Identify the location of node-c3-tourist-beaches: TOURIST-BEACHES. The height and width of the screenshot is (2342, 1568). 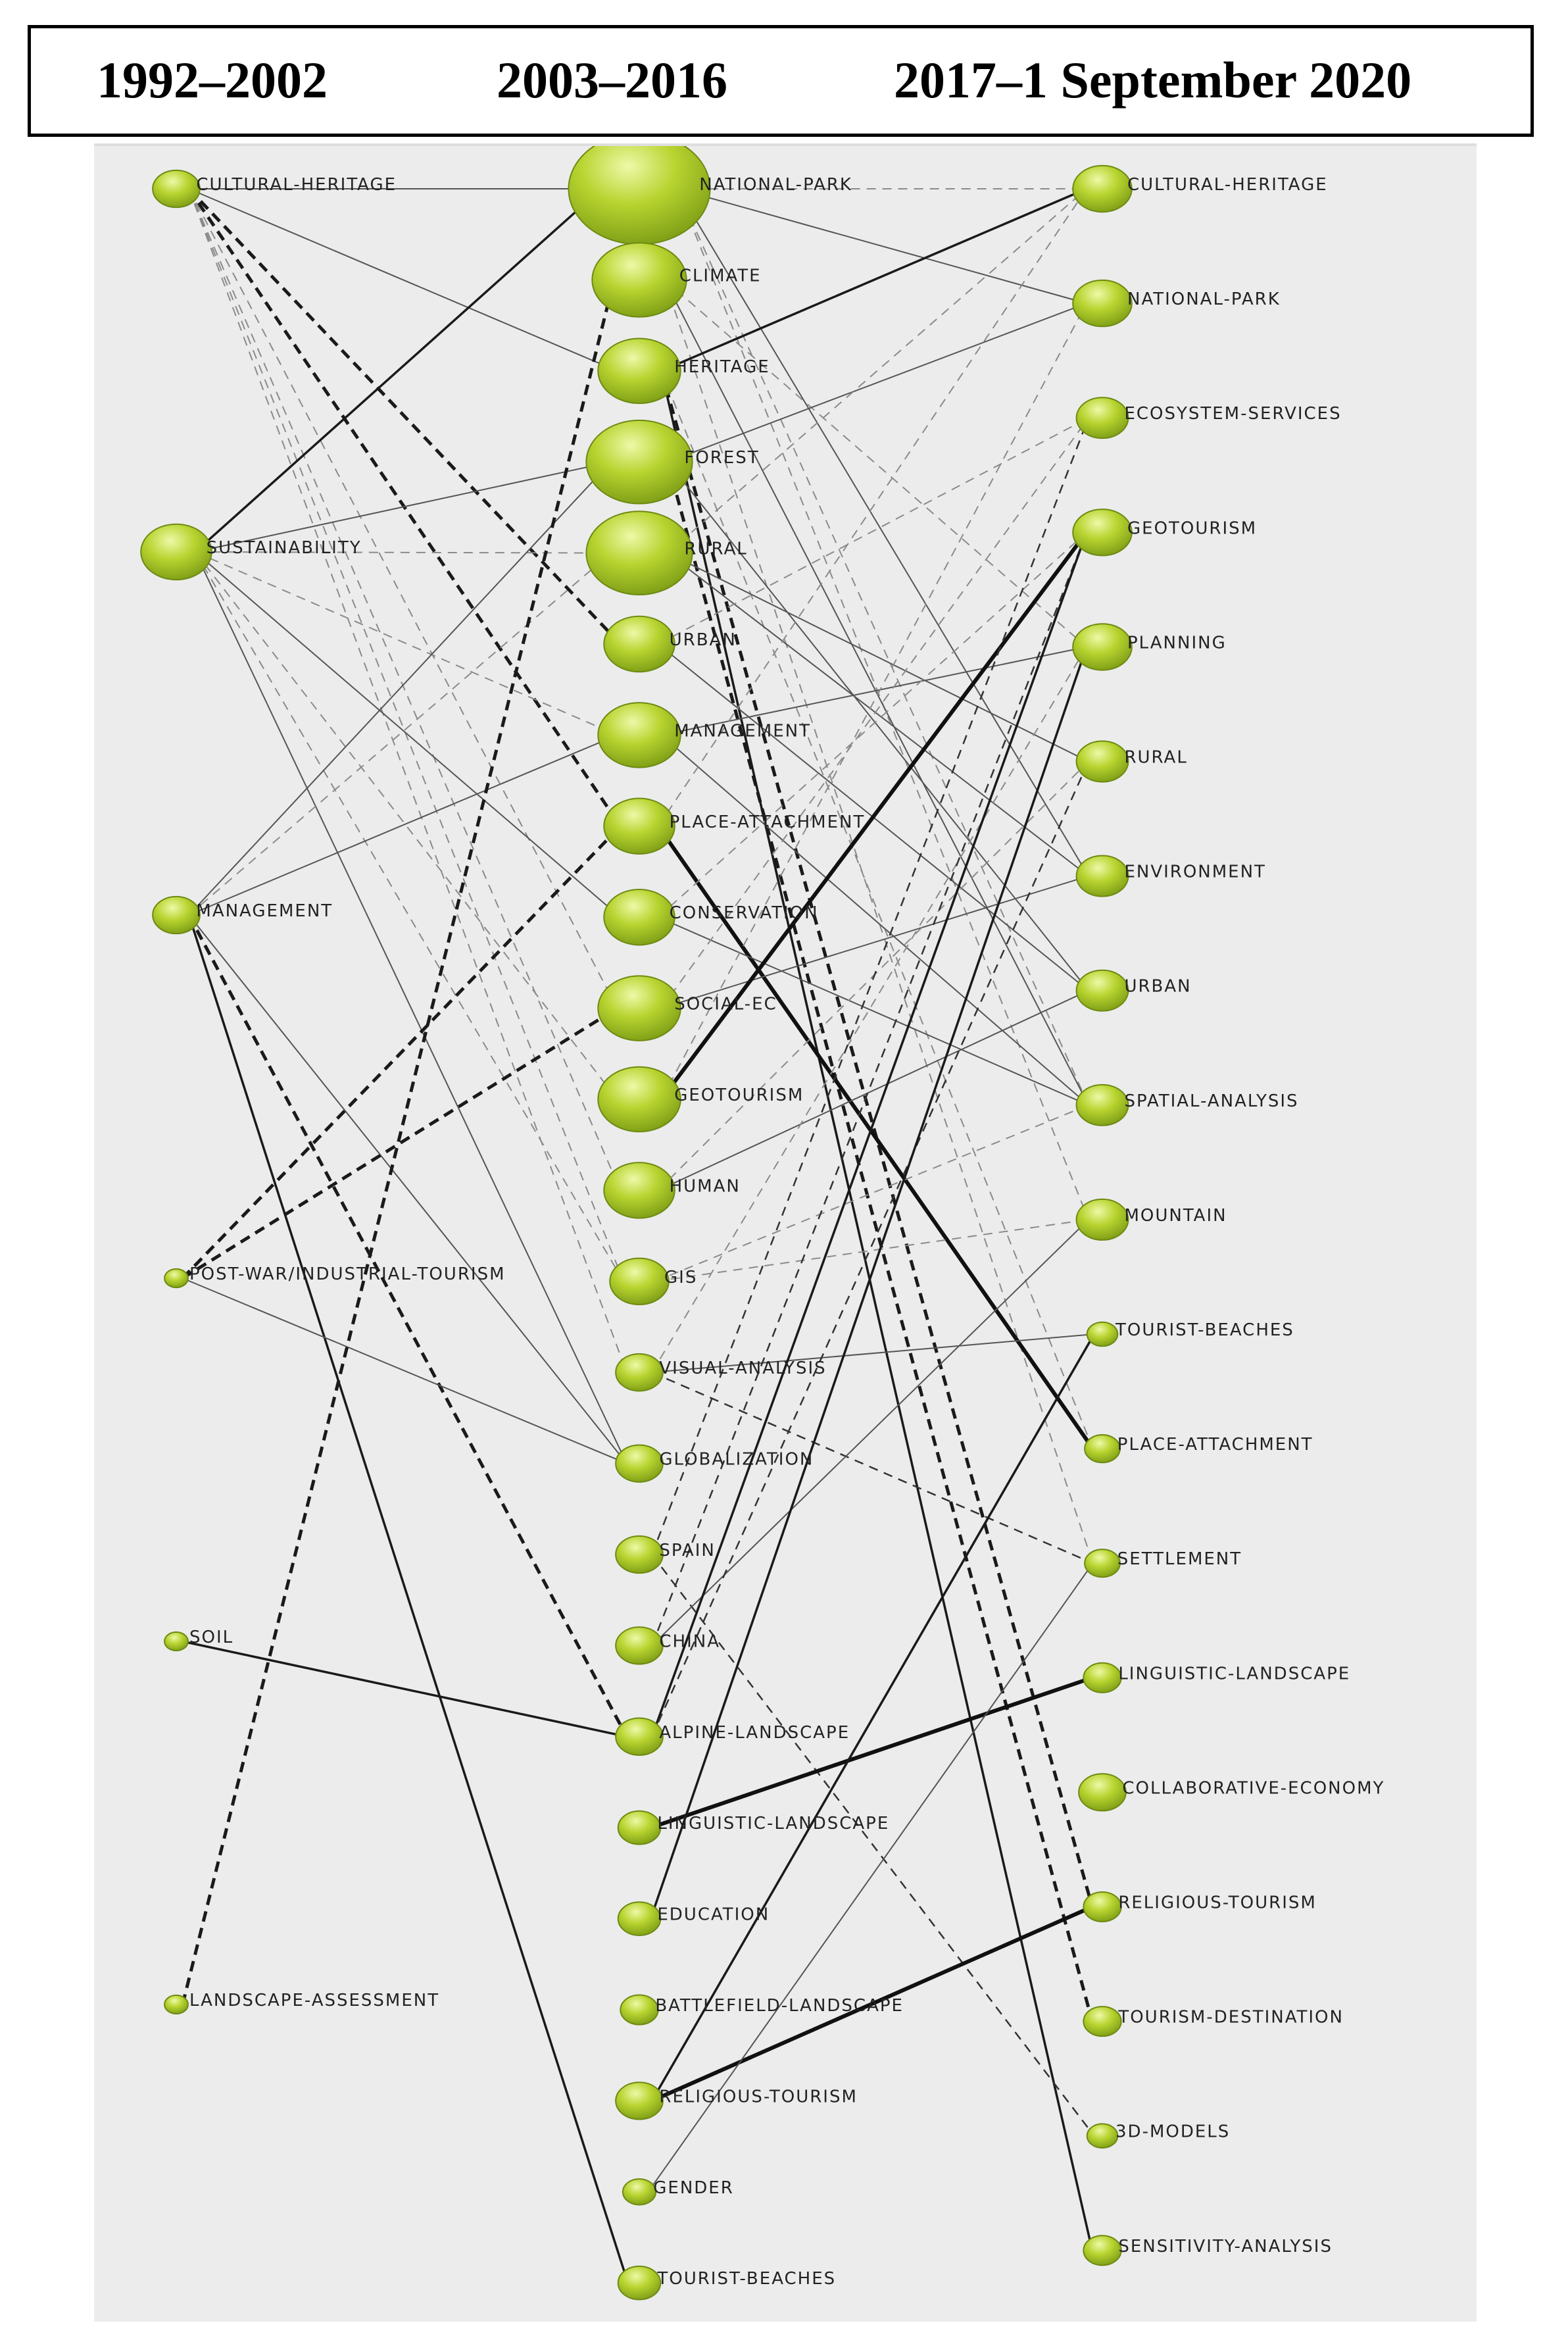
(1190, 1333).